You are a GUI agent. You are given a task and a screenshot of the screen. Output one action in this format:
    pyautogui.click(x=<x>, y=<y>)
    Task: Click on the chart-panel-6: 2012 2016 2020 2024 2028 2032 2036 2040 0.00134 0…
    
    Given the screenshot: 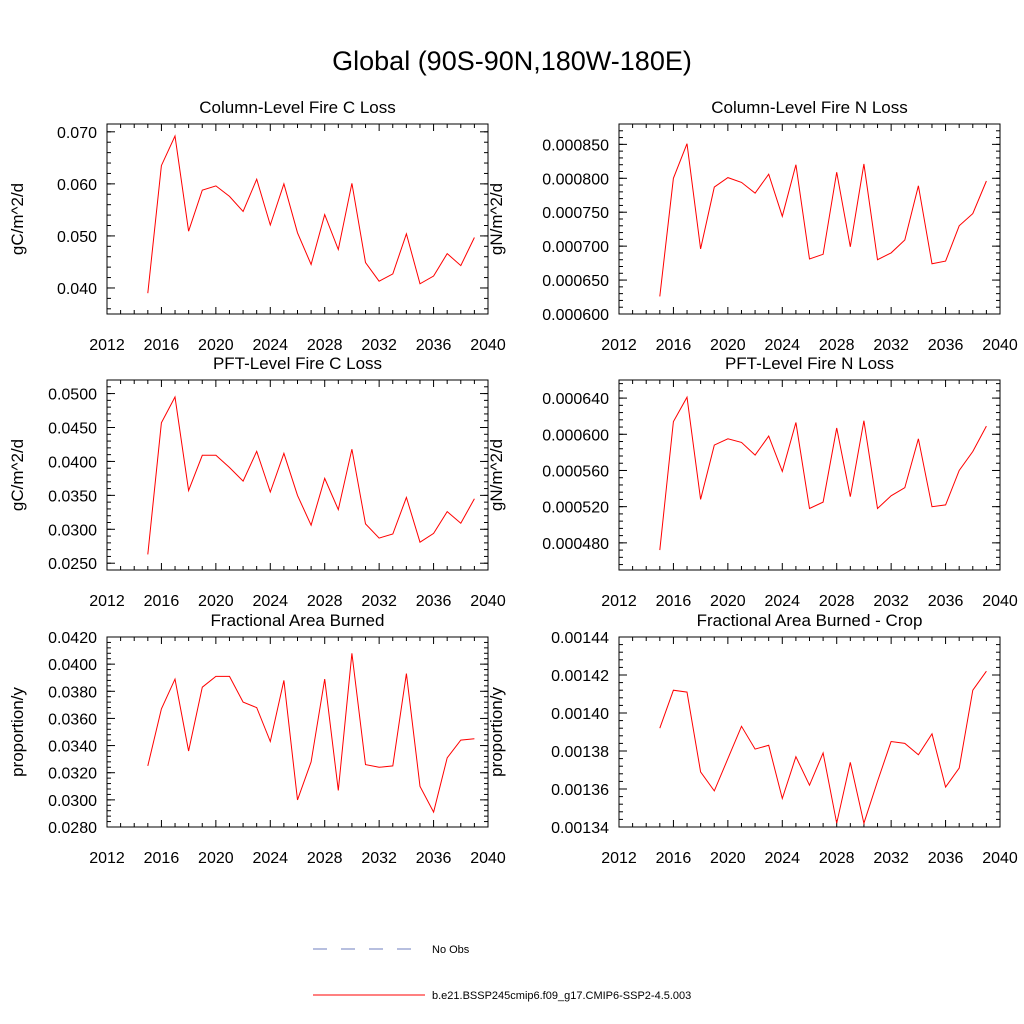 What is the action you would take?
    pyautogui.click(x=752, y=739)
    